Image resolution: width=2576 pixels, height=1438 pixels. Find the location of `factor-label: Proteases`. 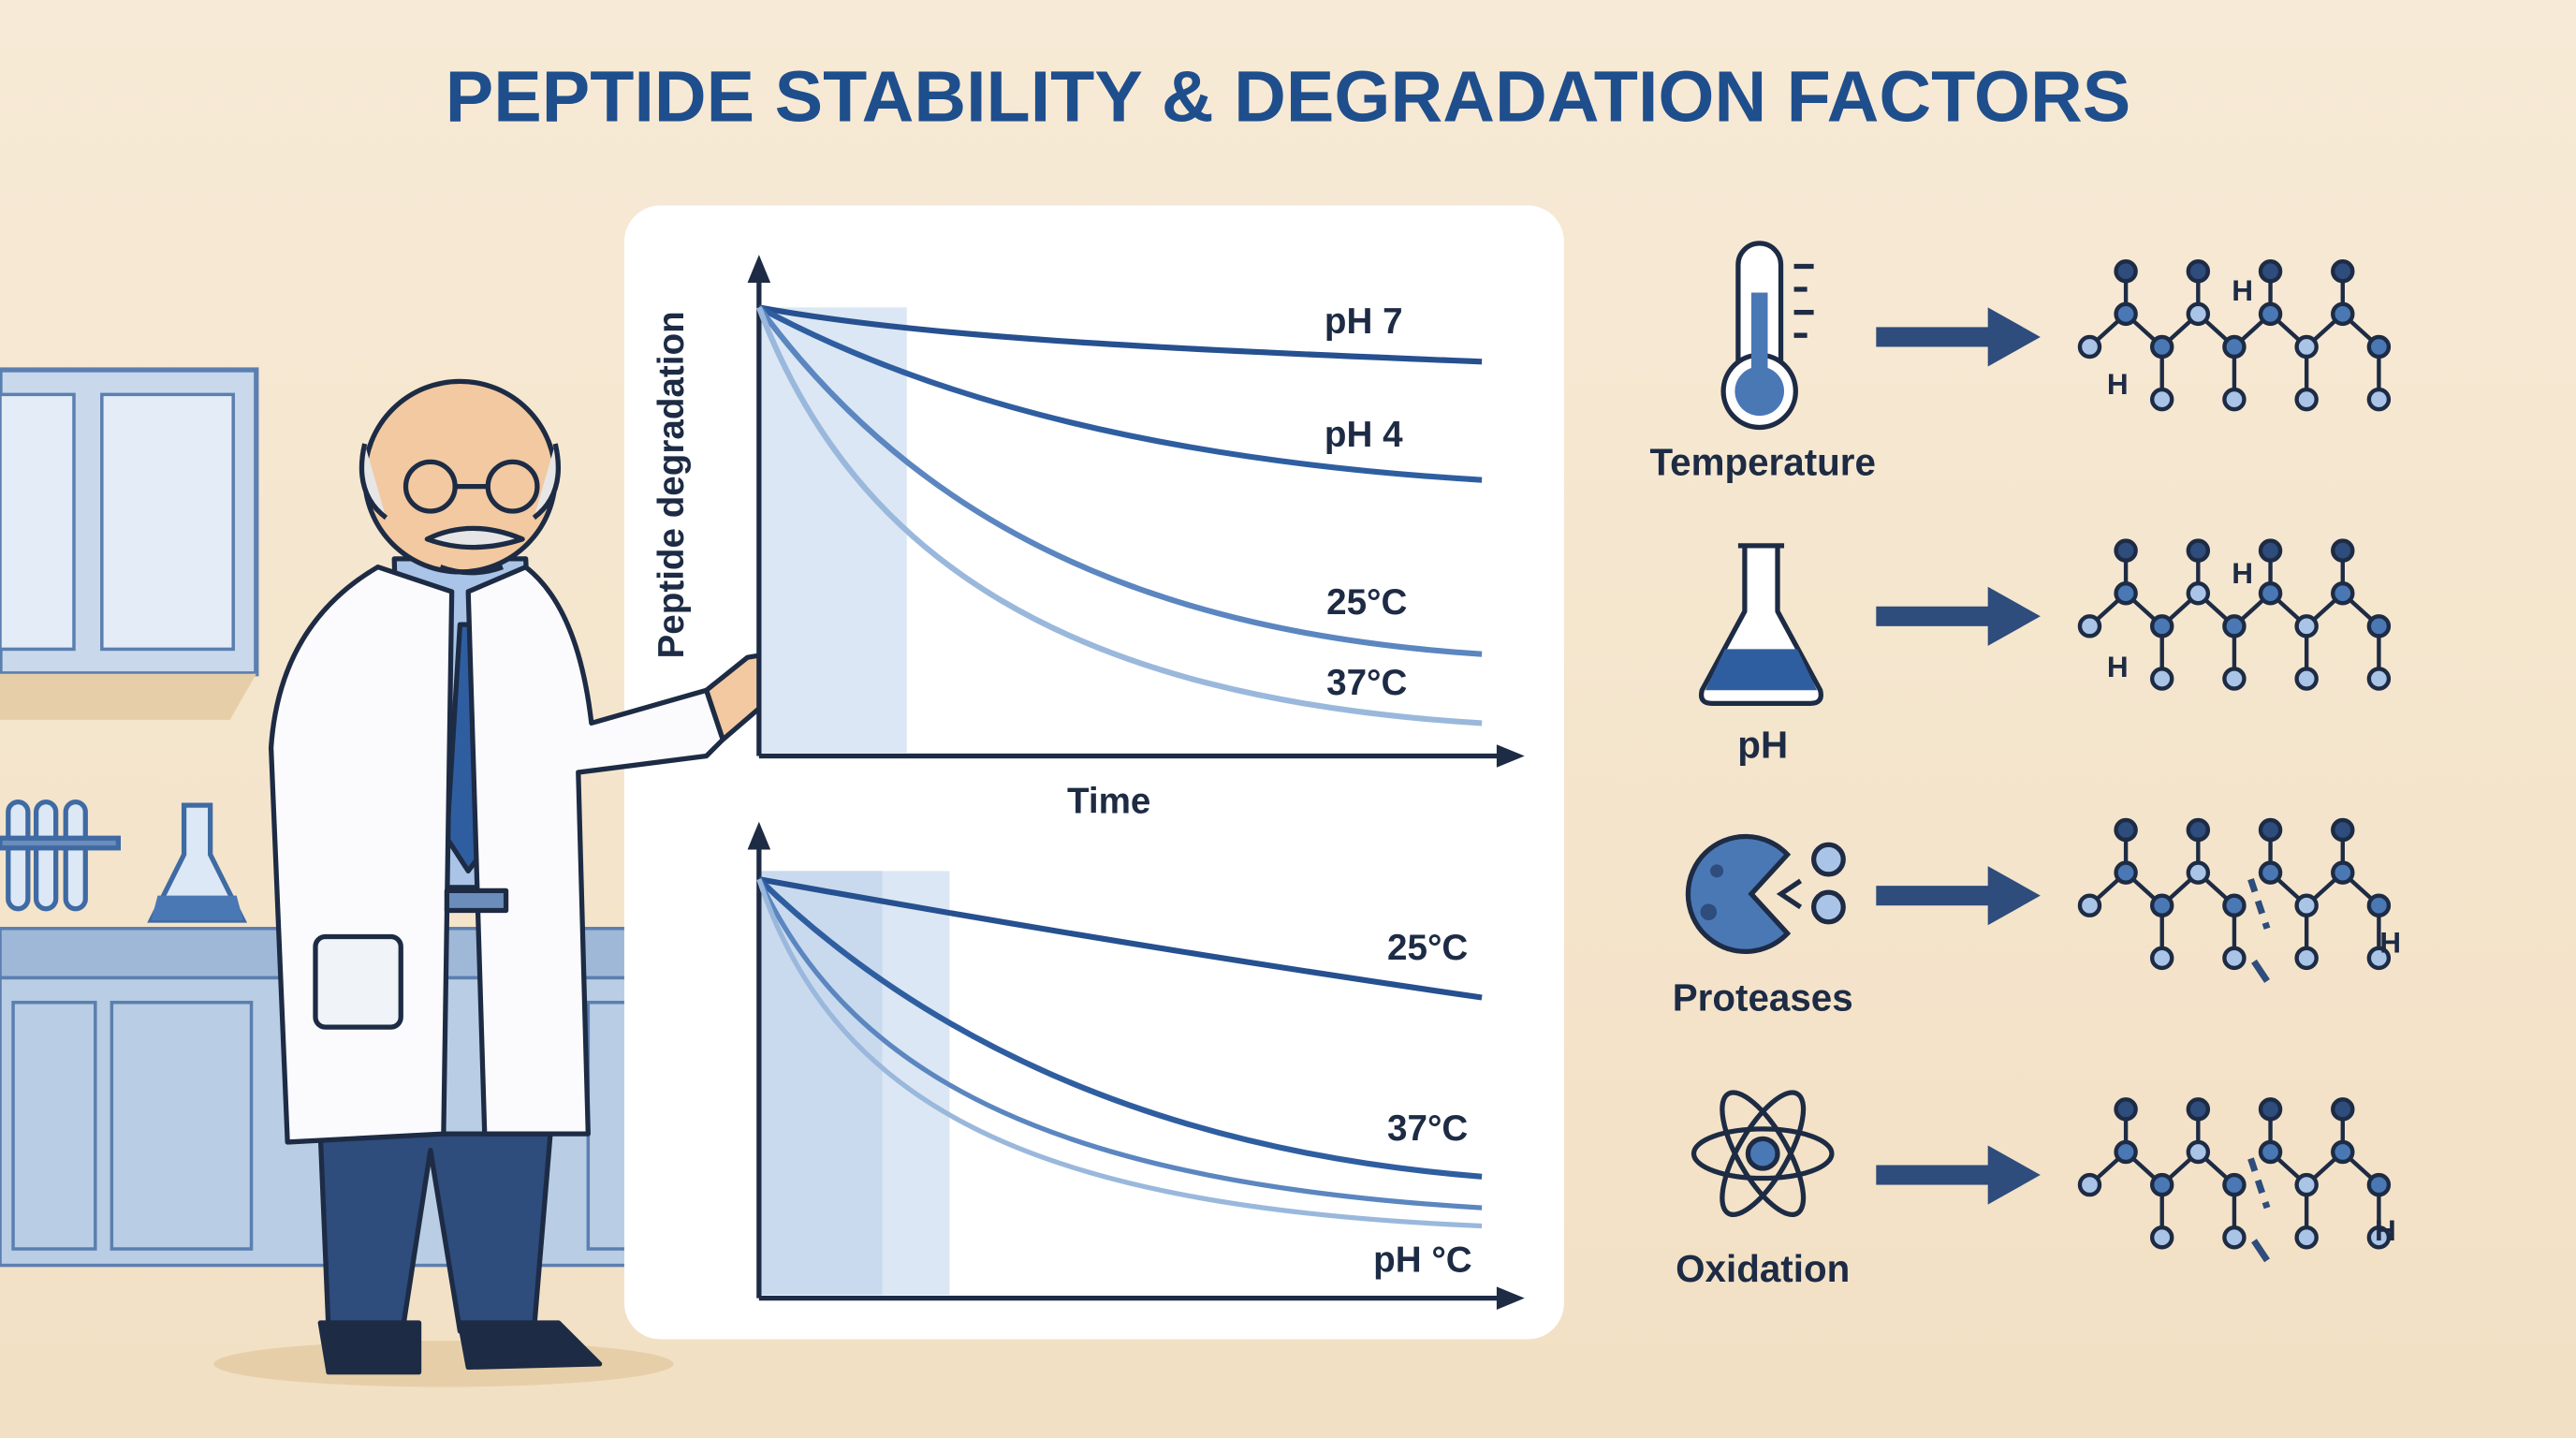

factor-label: Proteases is located at coordinates (1763, 998).